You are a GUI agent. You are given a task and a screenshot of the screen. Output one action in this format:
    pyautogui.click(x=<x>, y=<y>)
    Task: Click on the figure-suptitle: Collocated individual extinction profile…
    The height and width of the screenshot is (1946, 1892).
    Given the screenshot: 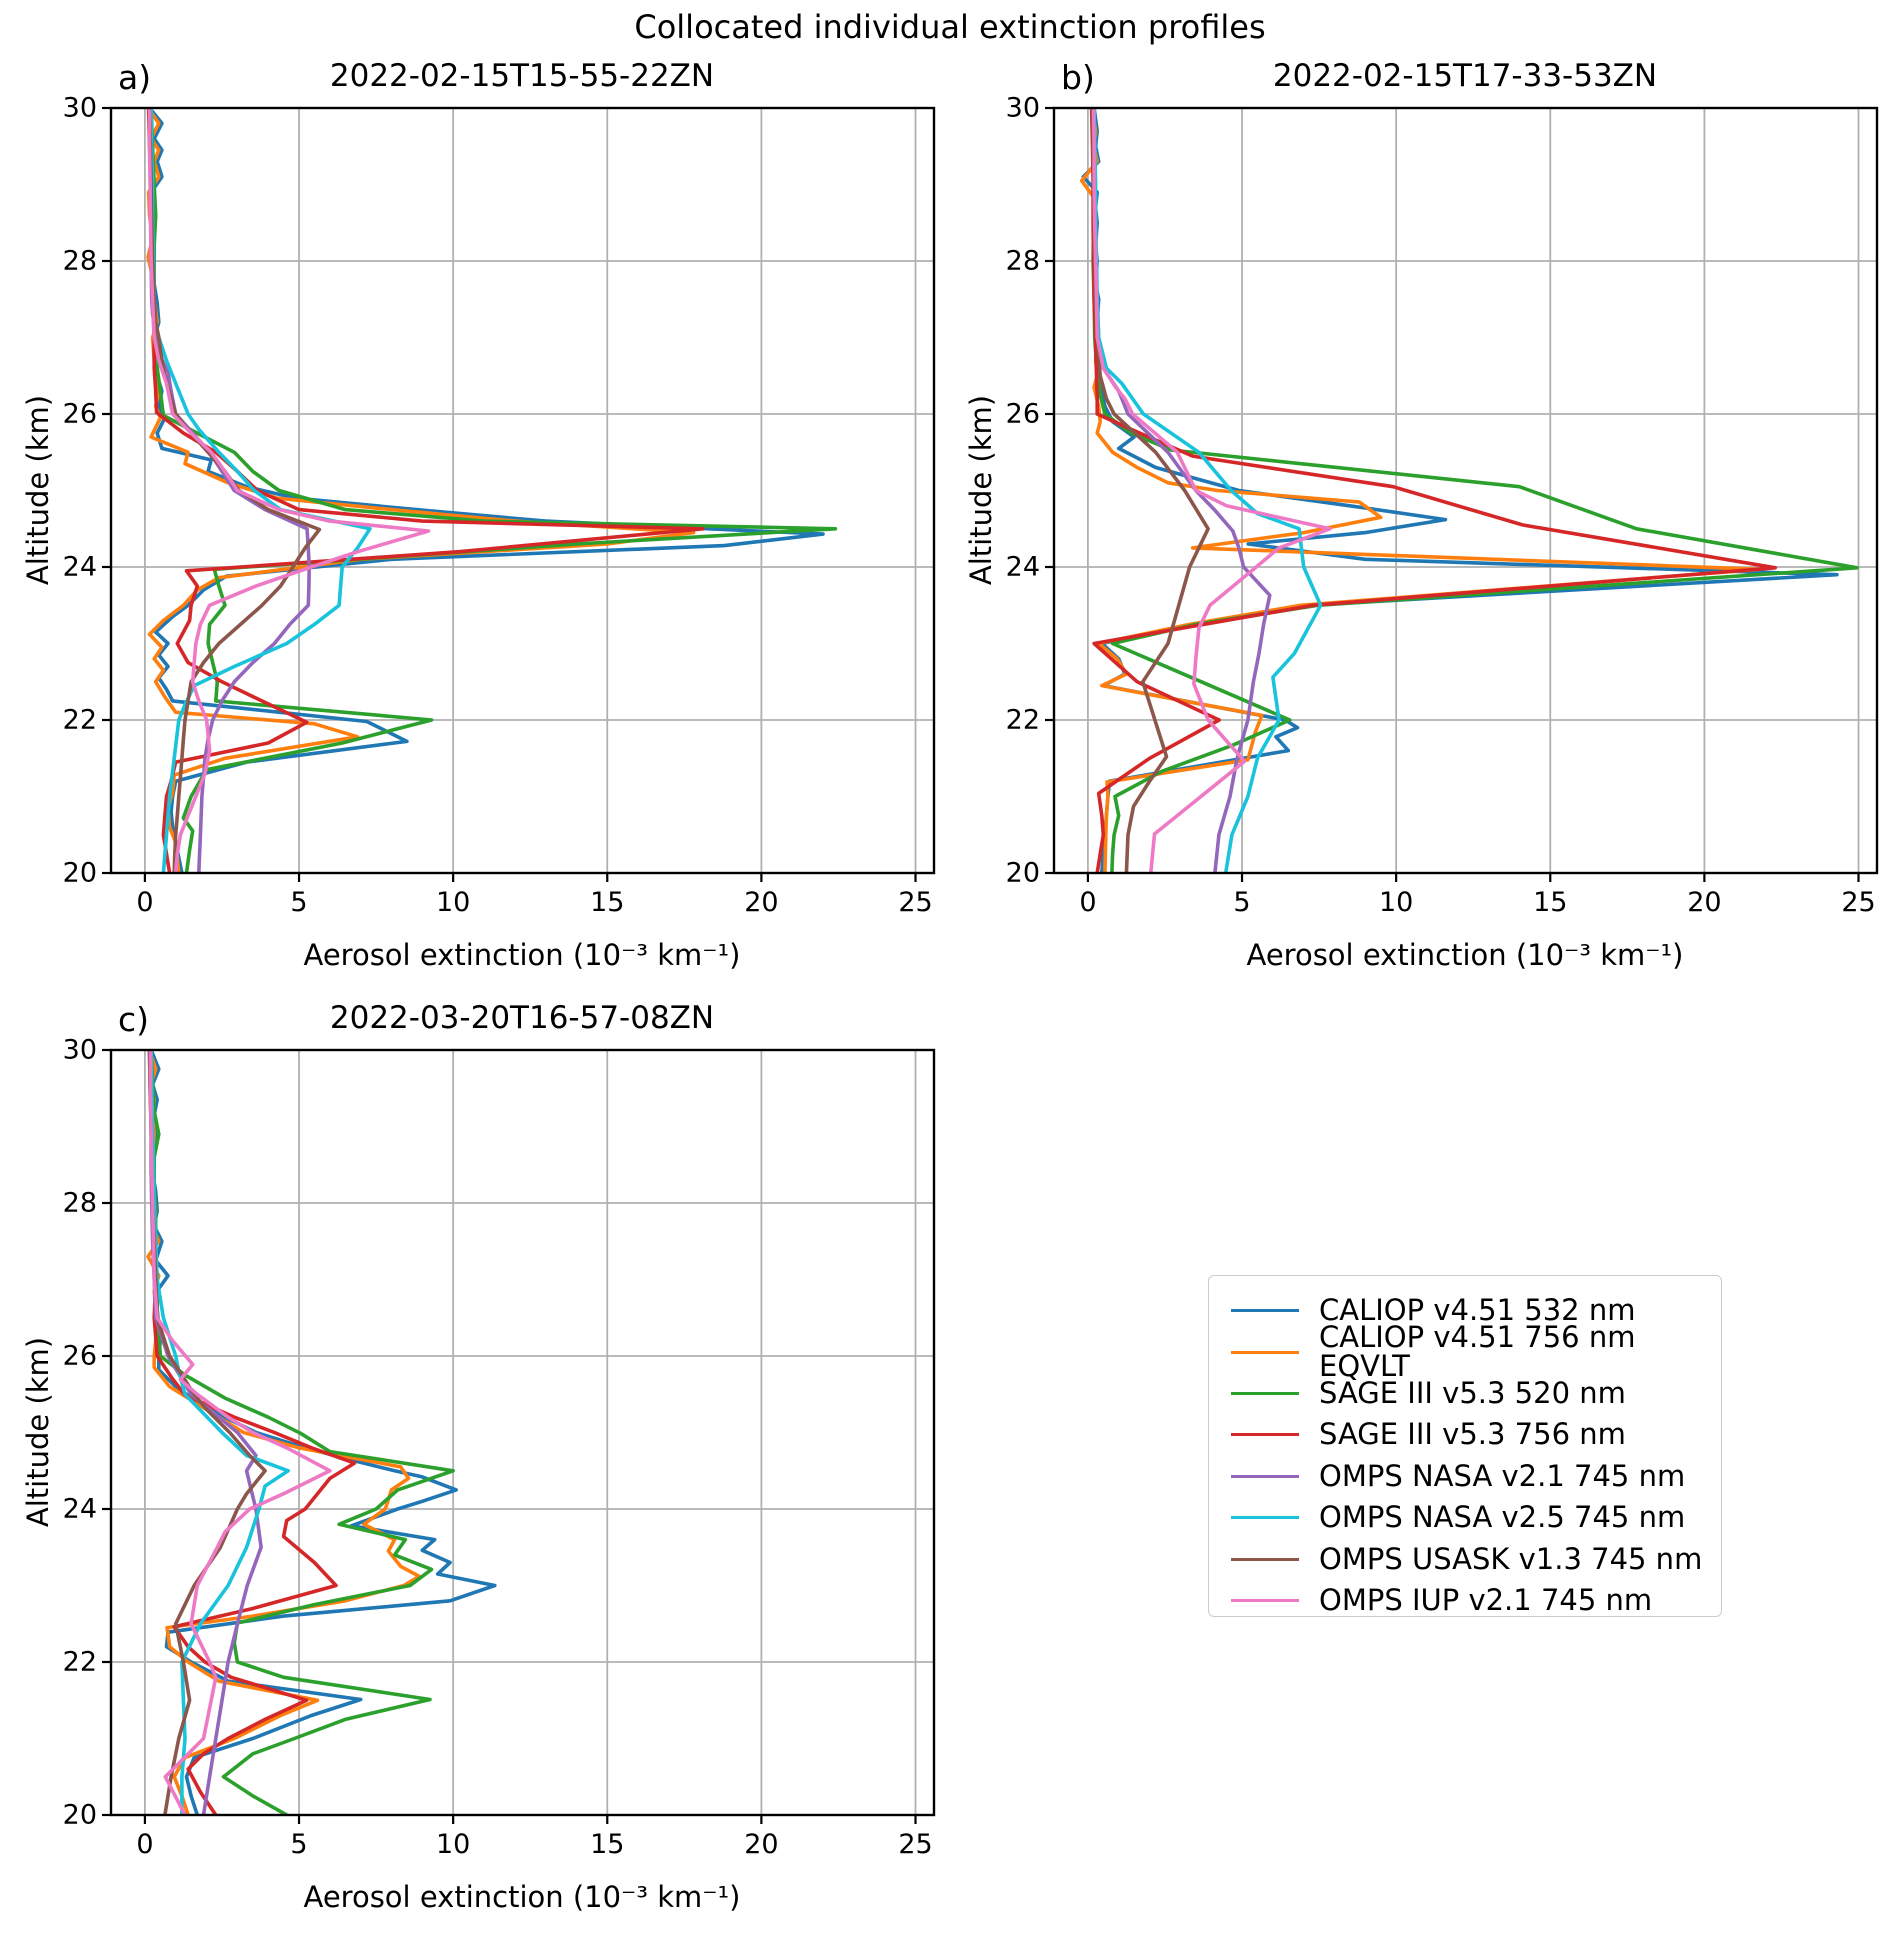 What is the action you would take?
    pyautogui.click(x=950, y=27)
    